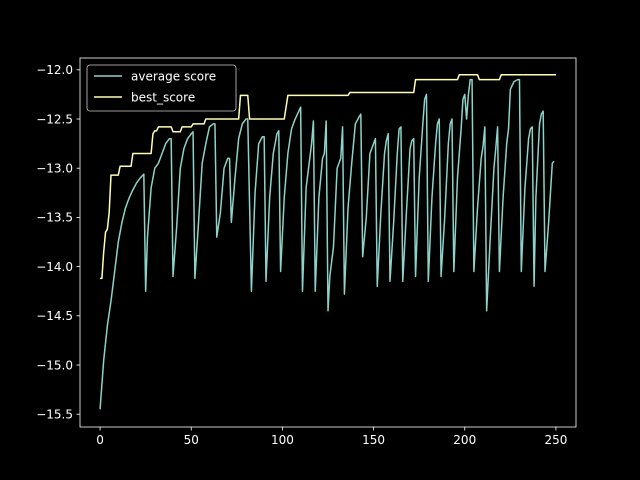 The image size is (640, 480). Describe the element at coordinates (54, 365) in the screenshot. I see `y-tick-label: −15.0` at that location.